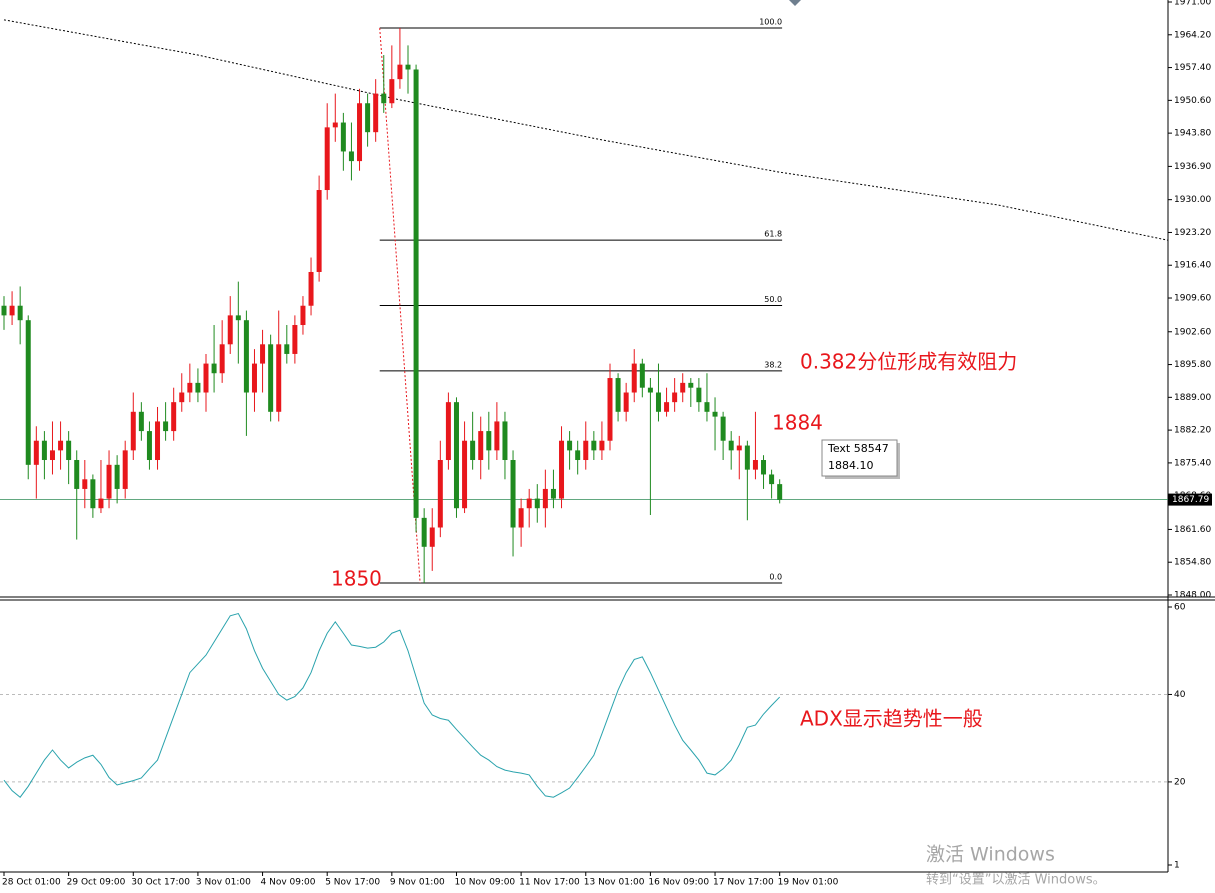  What do you see at coordinates (795, 3) in the screenshot?
I see `scroll-marker` at bounding box center [795, 3].